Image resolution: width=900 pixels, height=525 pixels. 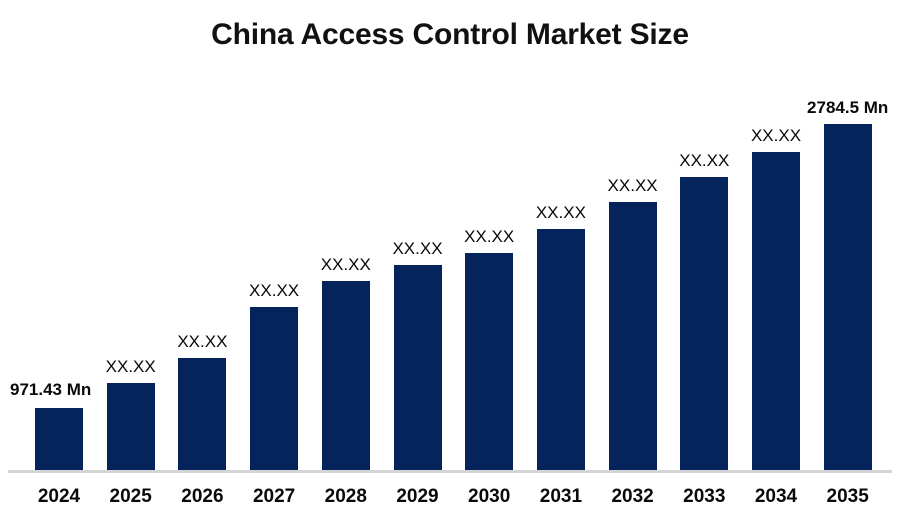 I want to click on x-tick-label-2035: 2035, so click(x=847, y=496).